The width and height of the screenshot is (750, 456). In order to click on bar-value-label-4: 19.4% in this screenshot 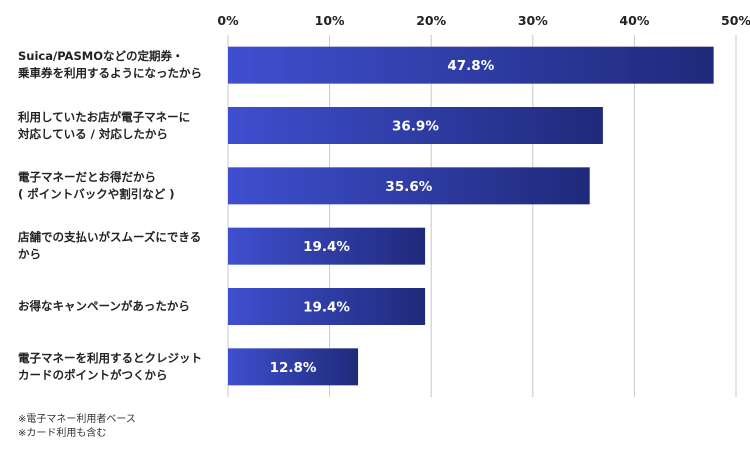, I will do `click(326, 308)`.